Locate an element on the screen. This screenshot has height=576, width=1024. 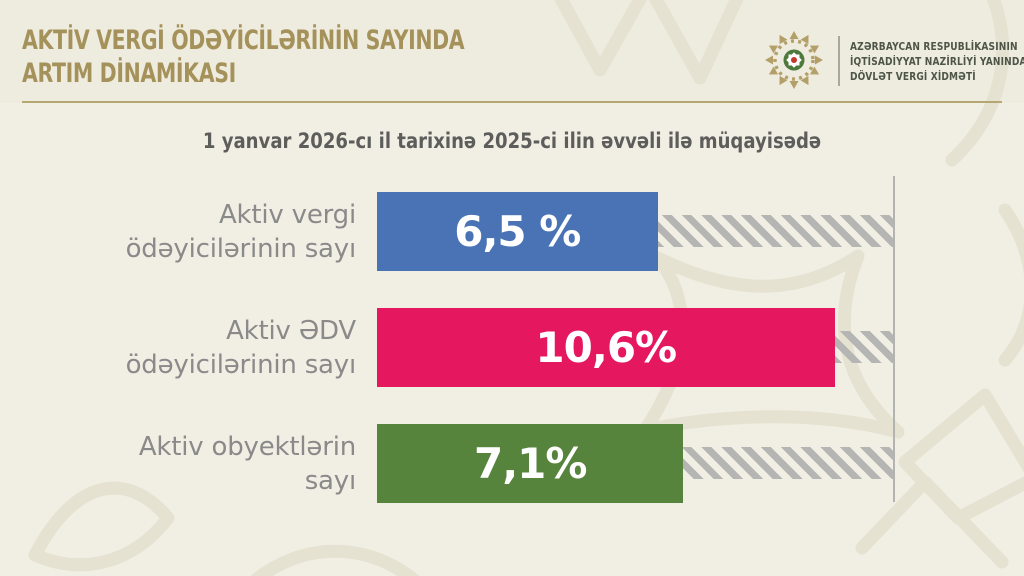
bar-value-label: 6,5 % is located at coordinates (517, 231).